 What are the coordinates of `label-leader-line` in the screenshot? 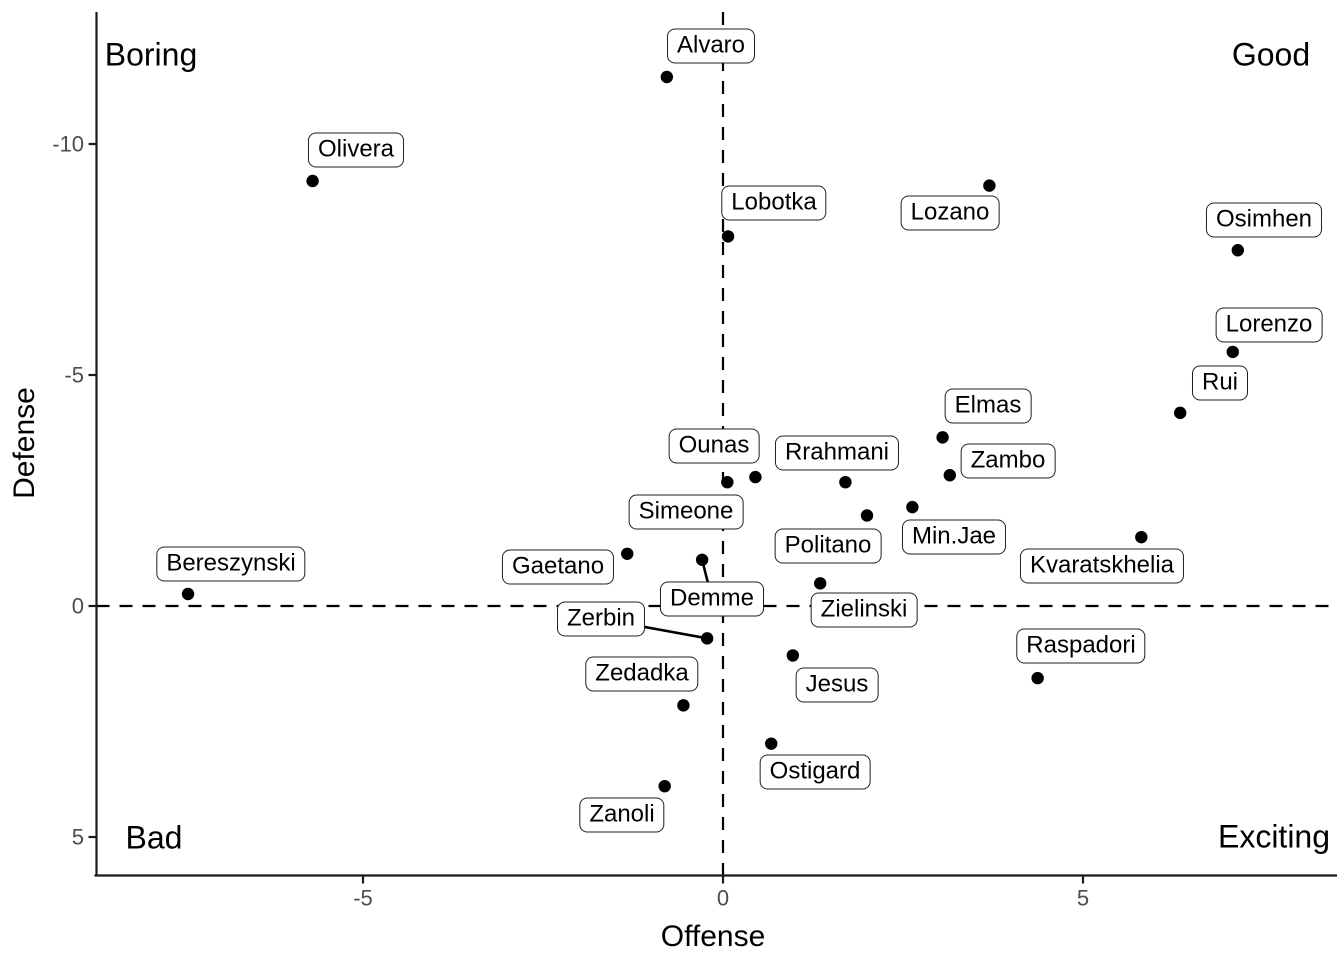 It's located at (654, 628).